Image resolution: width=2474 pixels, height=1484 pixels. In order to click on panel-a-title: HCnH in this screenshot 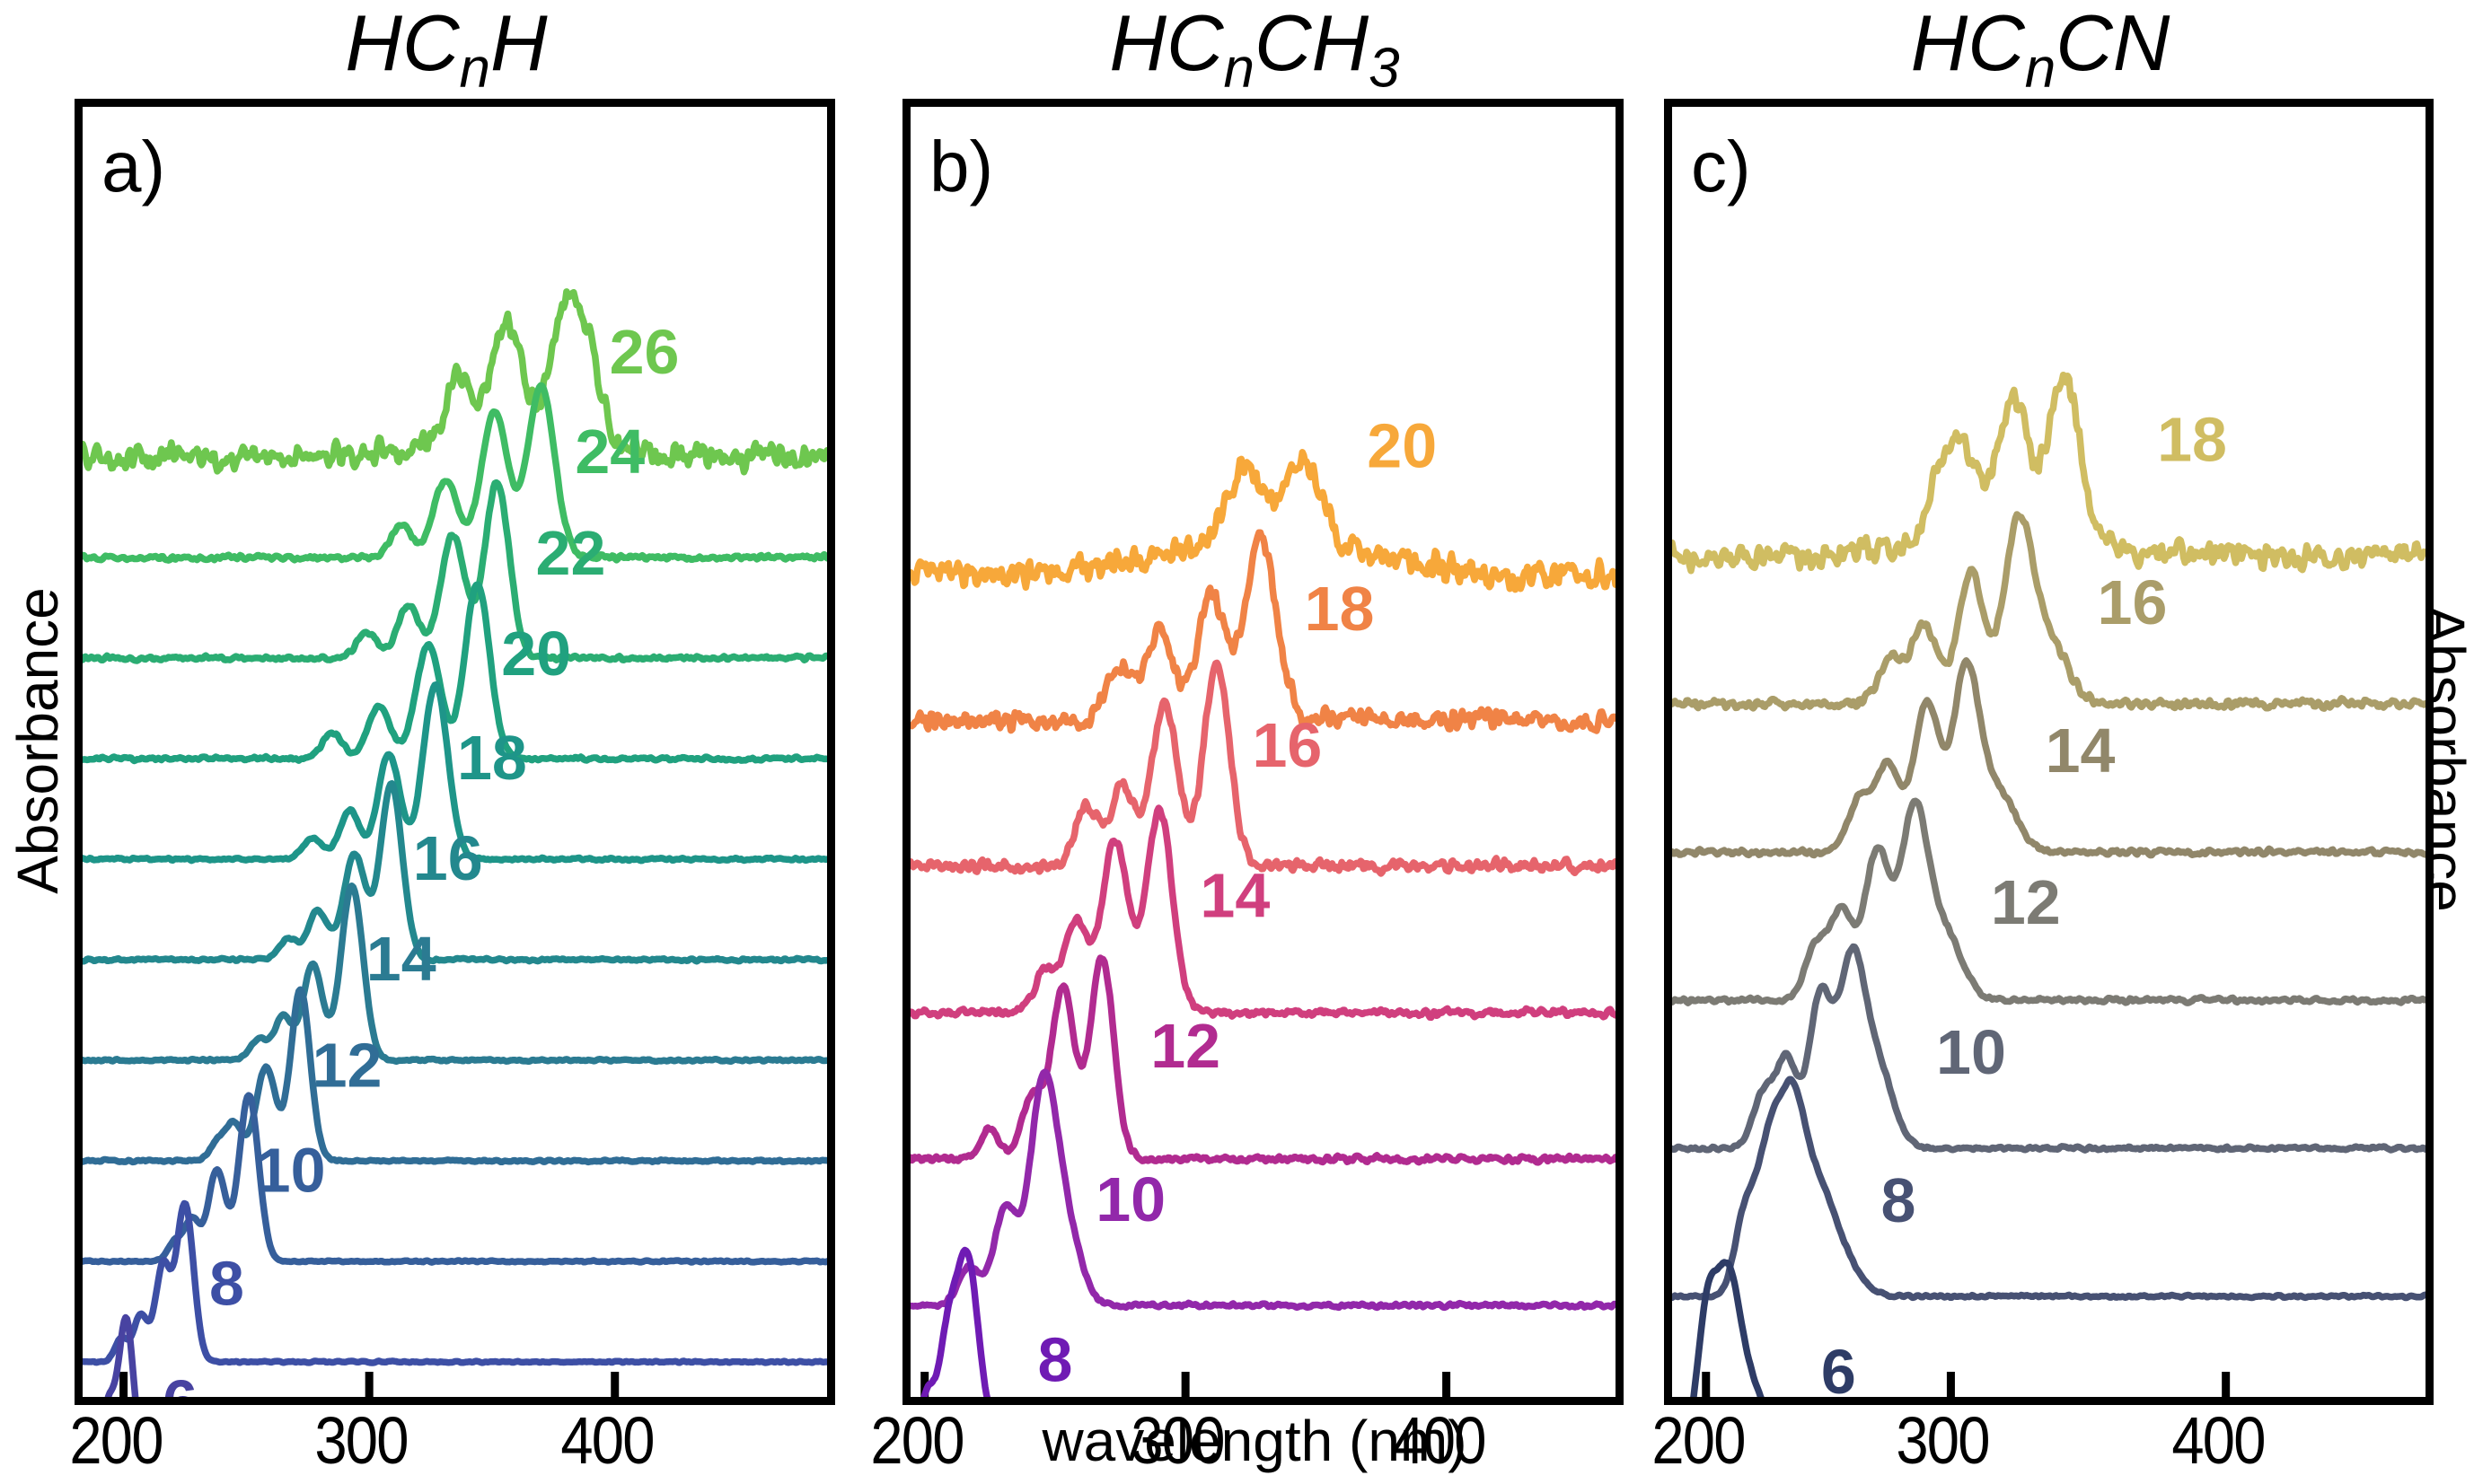, I will do `click(447, 48)`.